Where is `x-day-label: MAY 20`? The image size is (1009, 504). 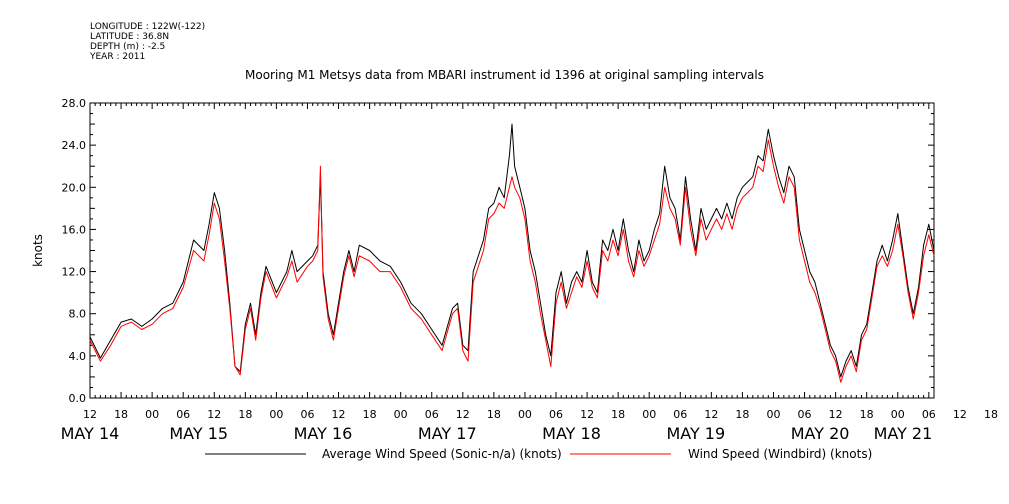 x-day-label: MAY 20 is located at coordinates (820, 433).